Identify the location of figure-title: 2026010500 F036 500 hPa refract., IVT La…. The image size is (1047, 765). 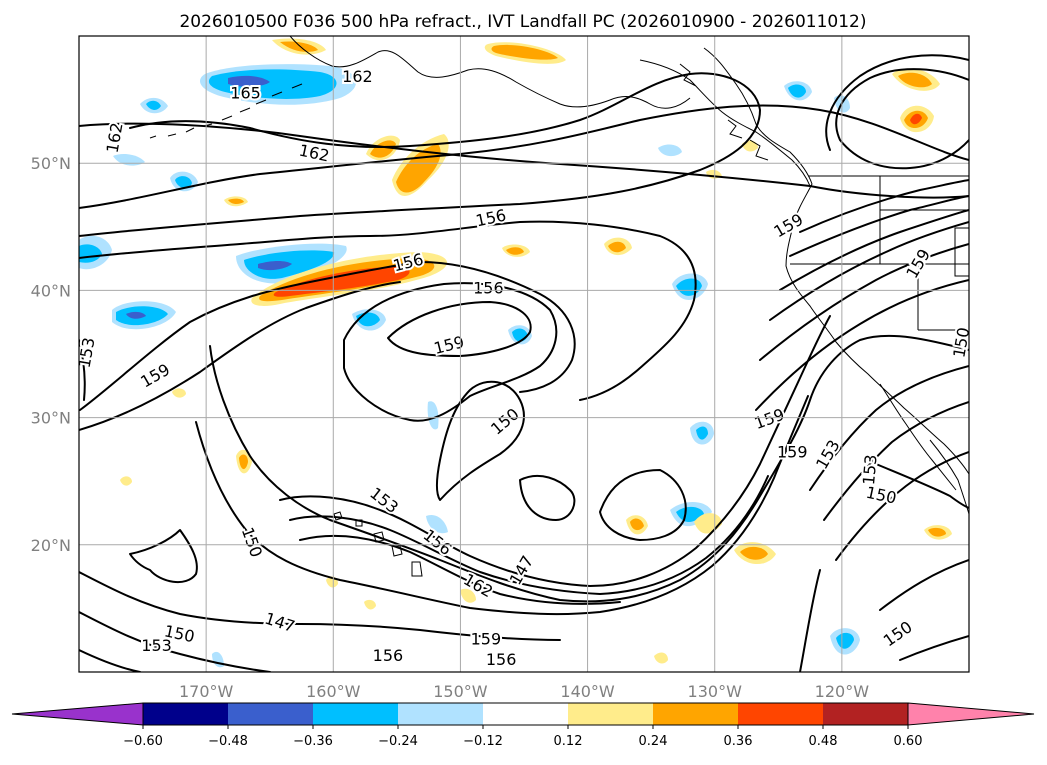
(522, 22).